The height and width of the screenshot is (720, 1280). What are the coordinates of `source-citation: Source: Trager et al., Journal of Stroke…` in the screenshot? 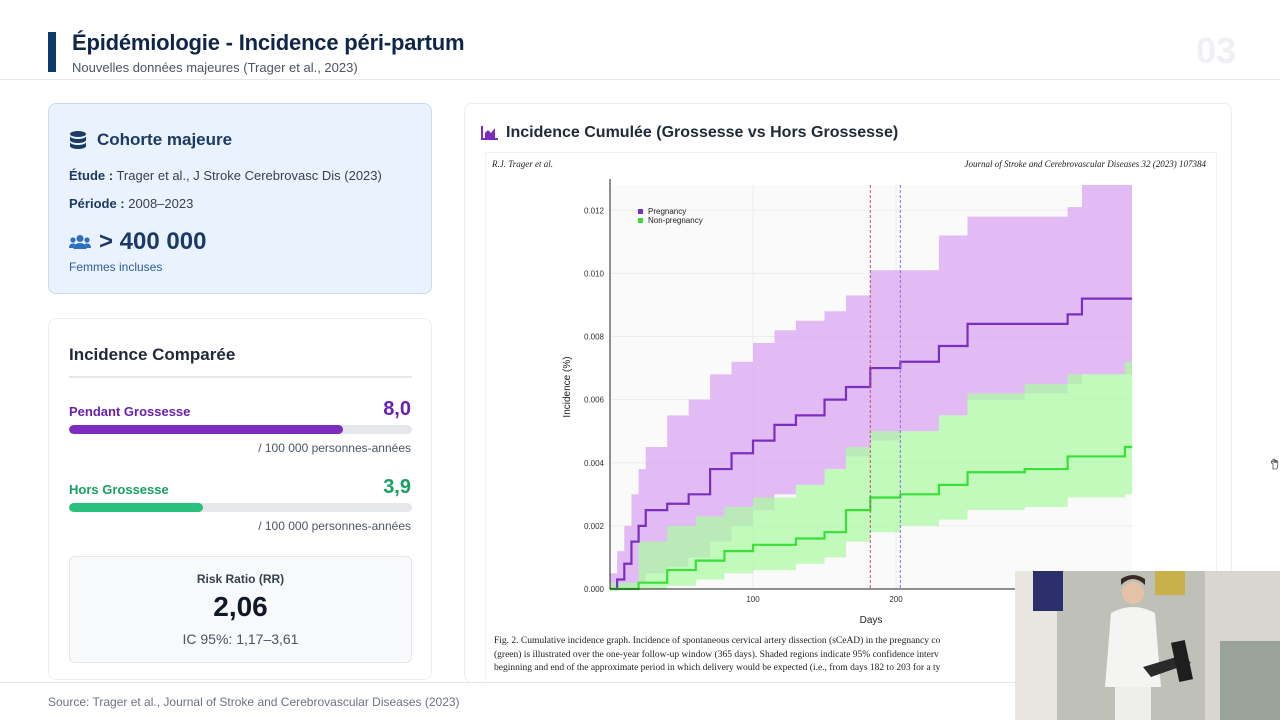 It's located at (254, 702).